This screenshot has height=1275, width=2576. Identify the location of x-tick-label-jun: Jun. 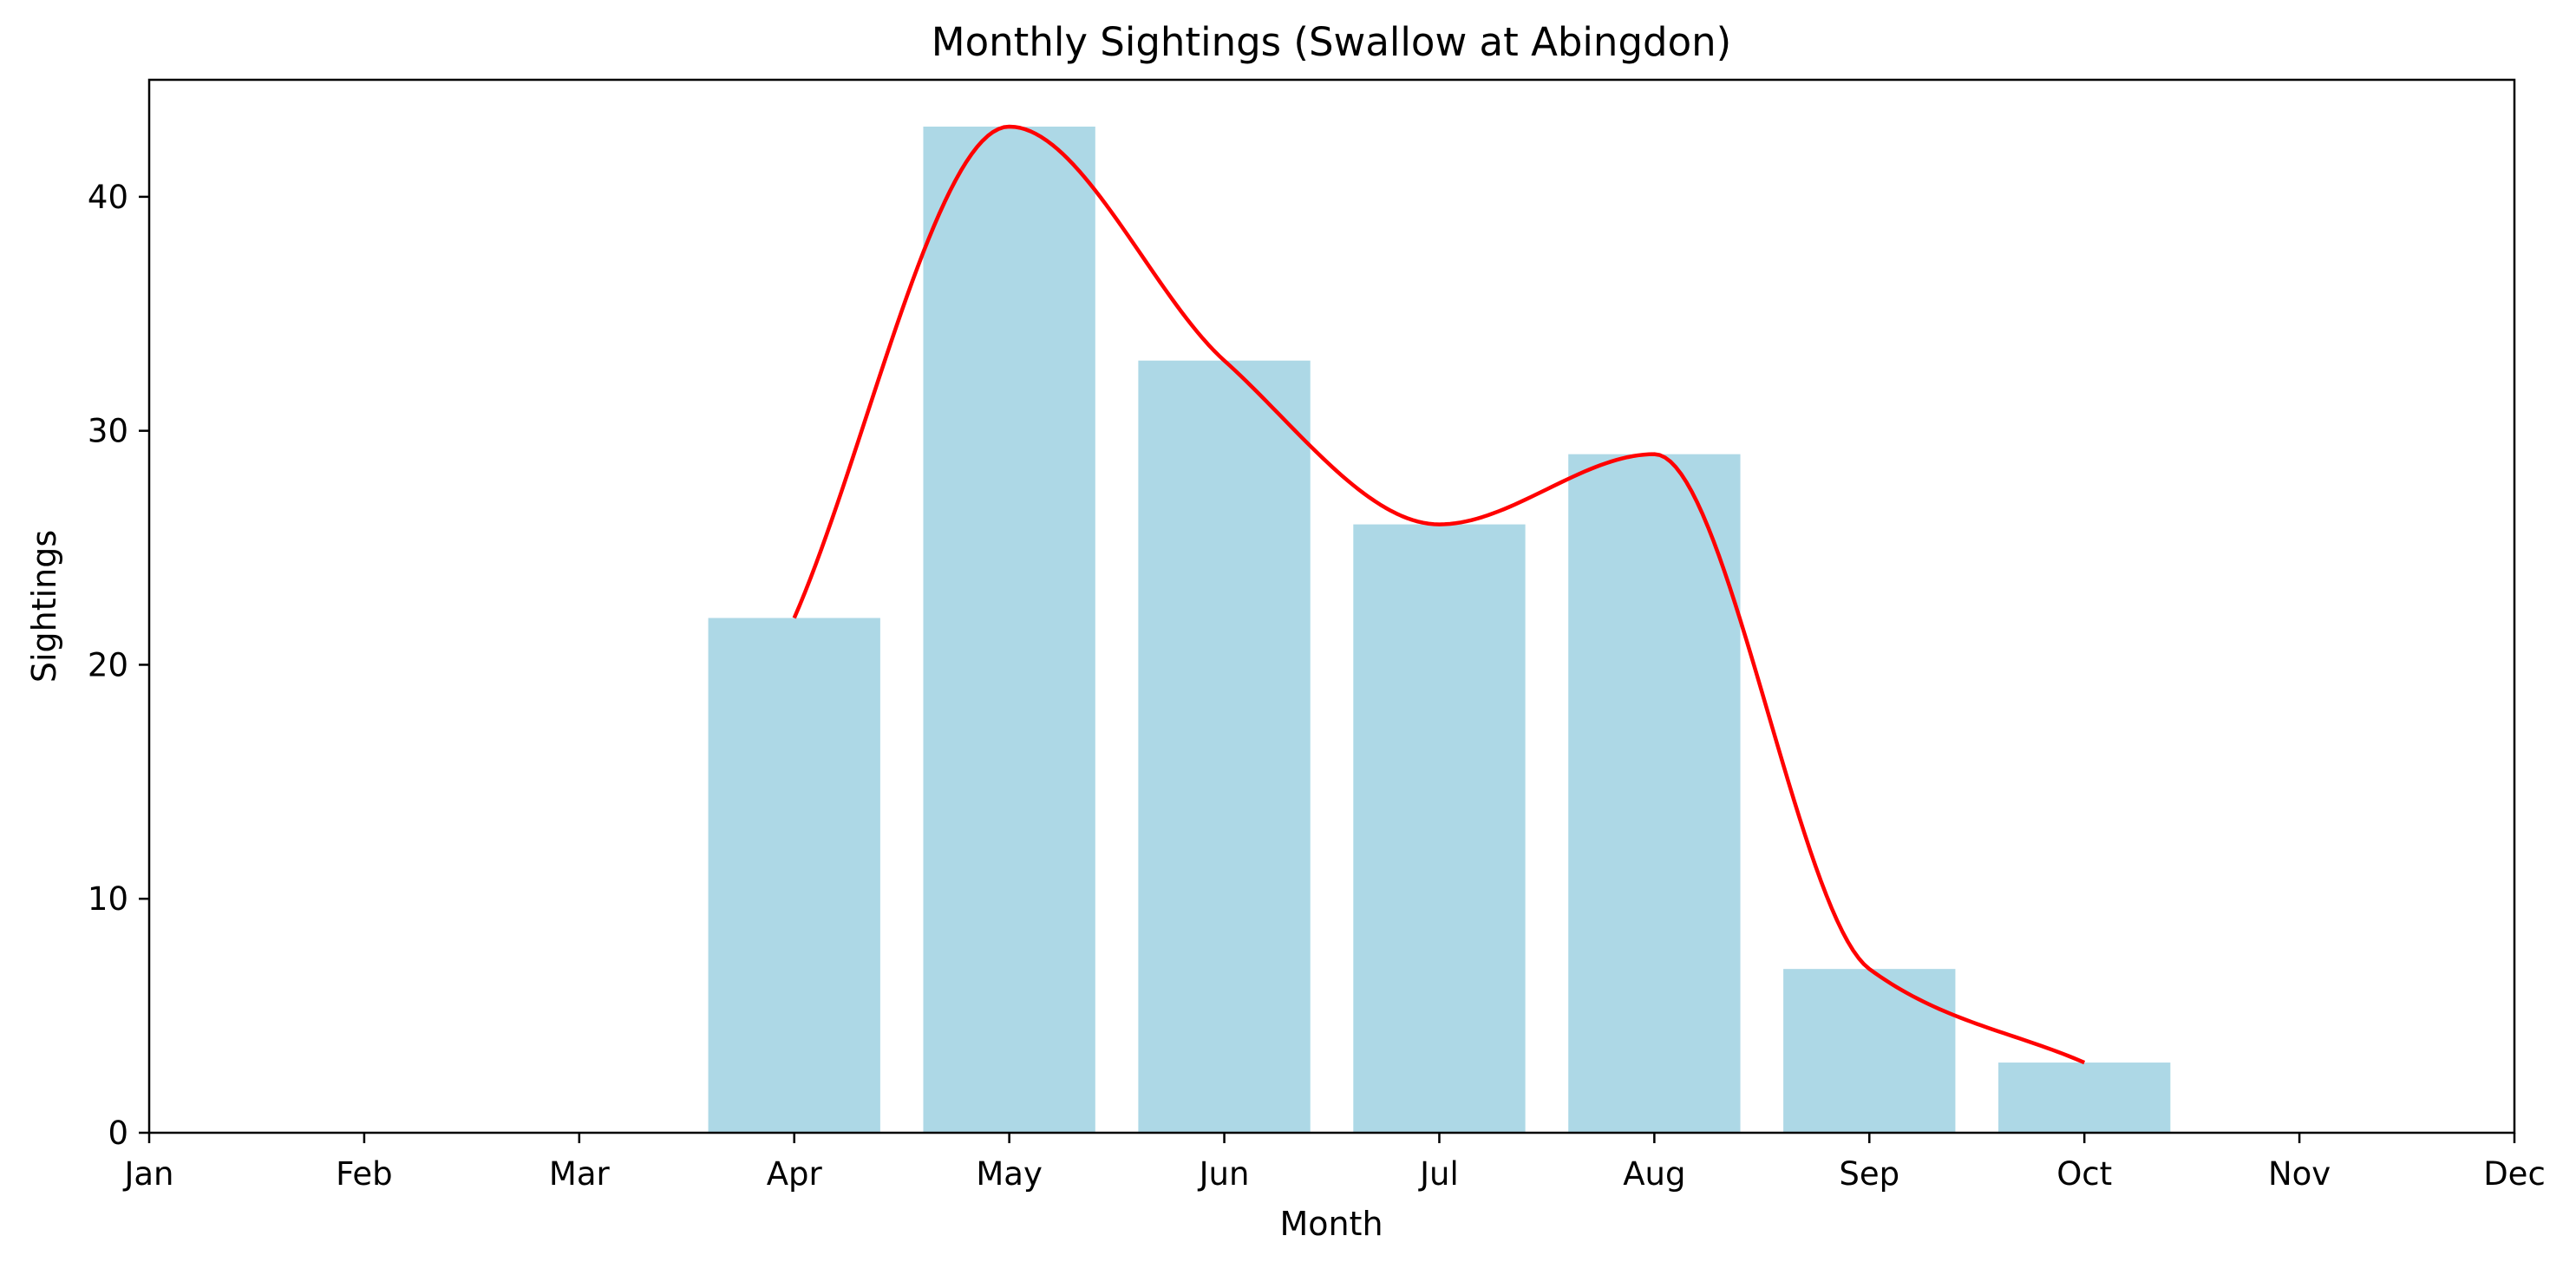
(1224, 1174).